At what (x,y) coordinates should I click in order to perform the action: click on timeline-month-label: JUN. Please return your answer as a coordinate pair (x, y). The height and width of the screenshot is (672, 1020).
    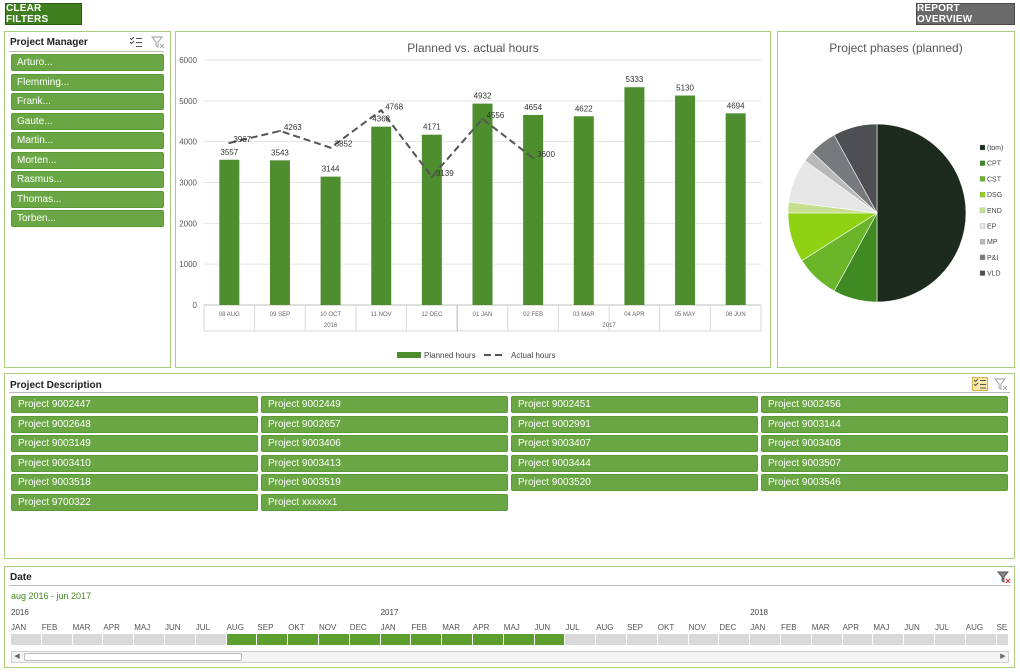
    Looking at the image, I should click on (173, 627).